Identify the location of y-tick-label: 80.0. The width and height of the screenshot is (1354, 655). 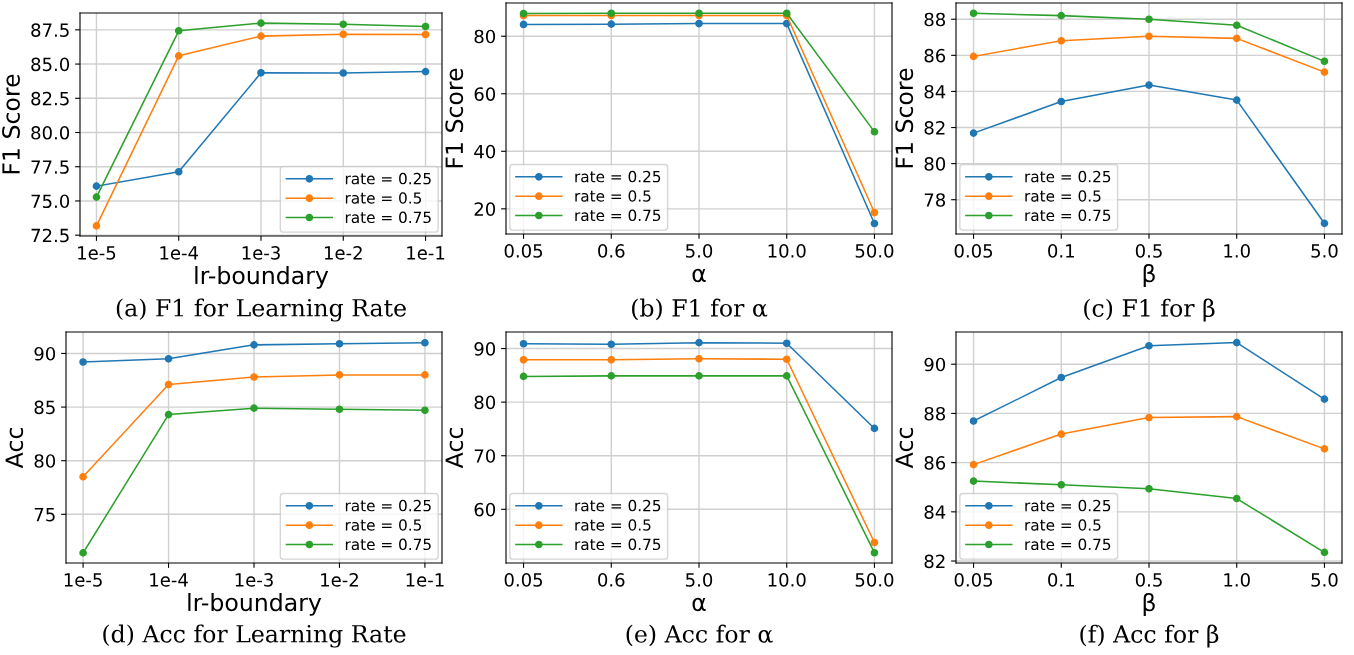
(50, 132).